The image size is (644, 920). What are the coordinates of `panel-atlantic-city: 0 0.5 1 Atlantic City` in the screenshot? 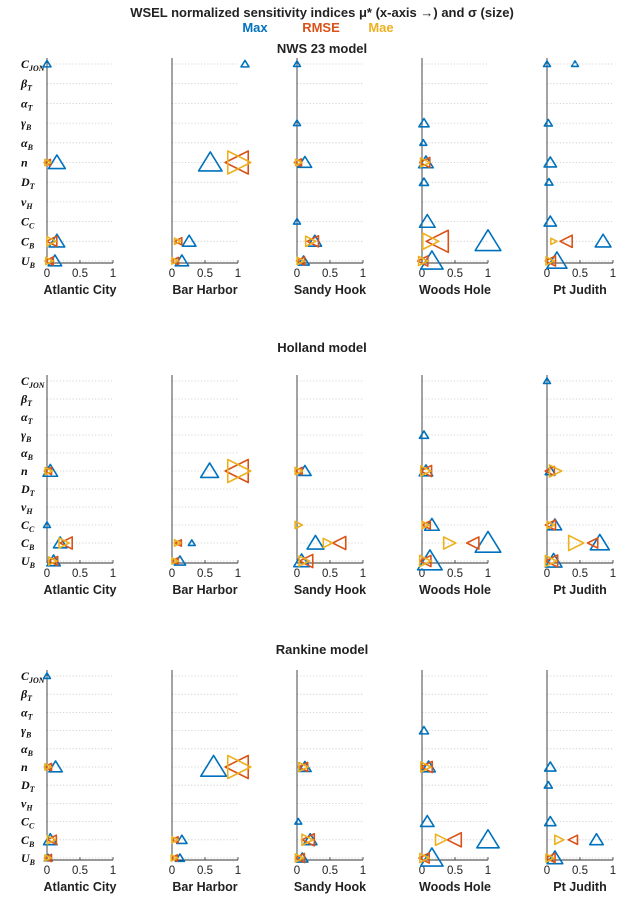 It's located at (79, 486).